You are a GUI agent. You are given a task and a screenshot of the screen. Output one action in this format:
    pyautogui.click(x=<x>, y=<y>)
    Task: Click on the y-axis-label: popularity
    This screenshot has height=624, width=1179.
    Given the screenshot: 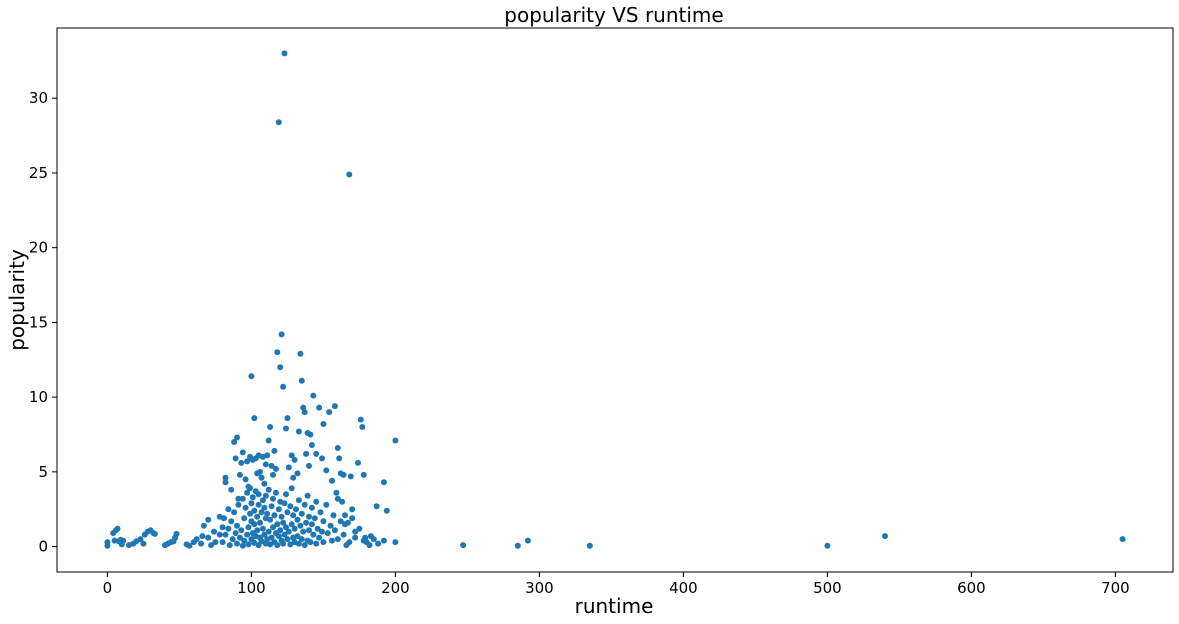 What is the action you would take?
    pyautogui.click(x=17, y=300)
    